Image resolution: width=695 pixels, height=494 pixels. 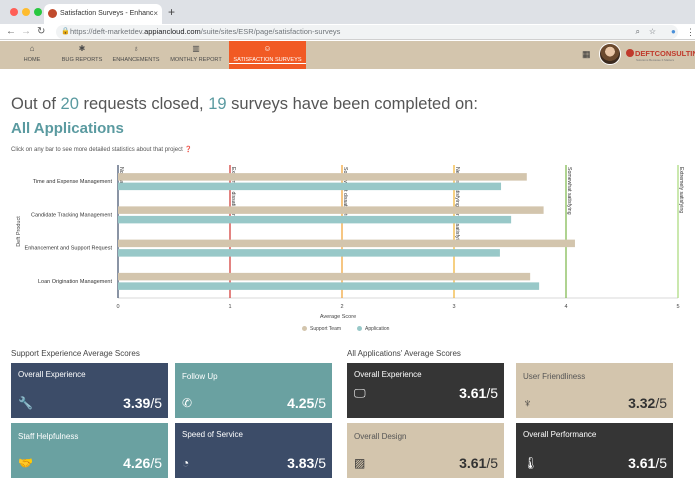 What do you see at coordinates (326, 329) in the screenshot?
I see `legend-support-team: Support Team` at bounding box center [326, 329].